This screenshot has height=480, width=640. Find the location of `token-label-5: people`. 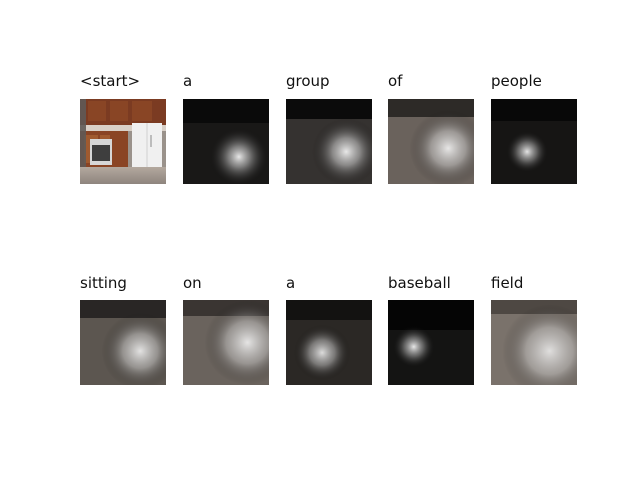

token-label-5: people is located at coordinates (516, 81).